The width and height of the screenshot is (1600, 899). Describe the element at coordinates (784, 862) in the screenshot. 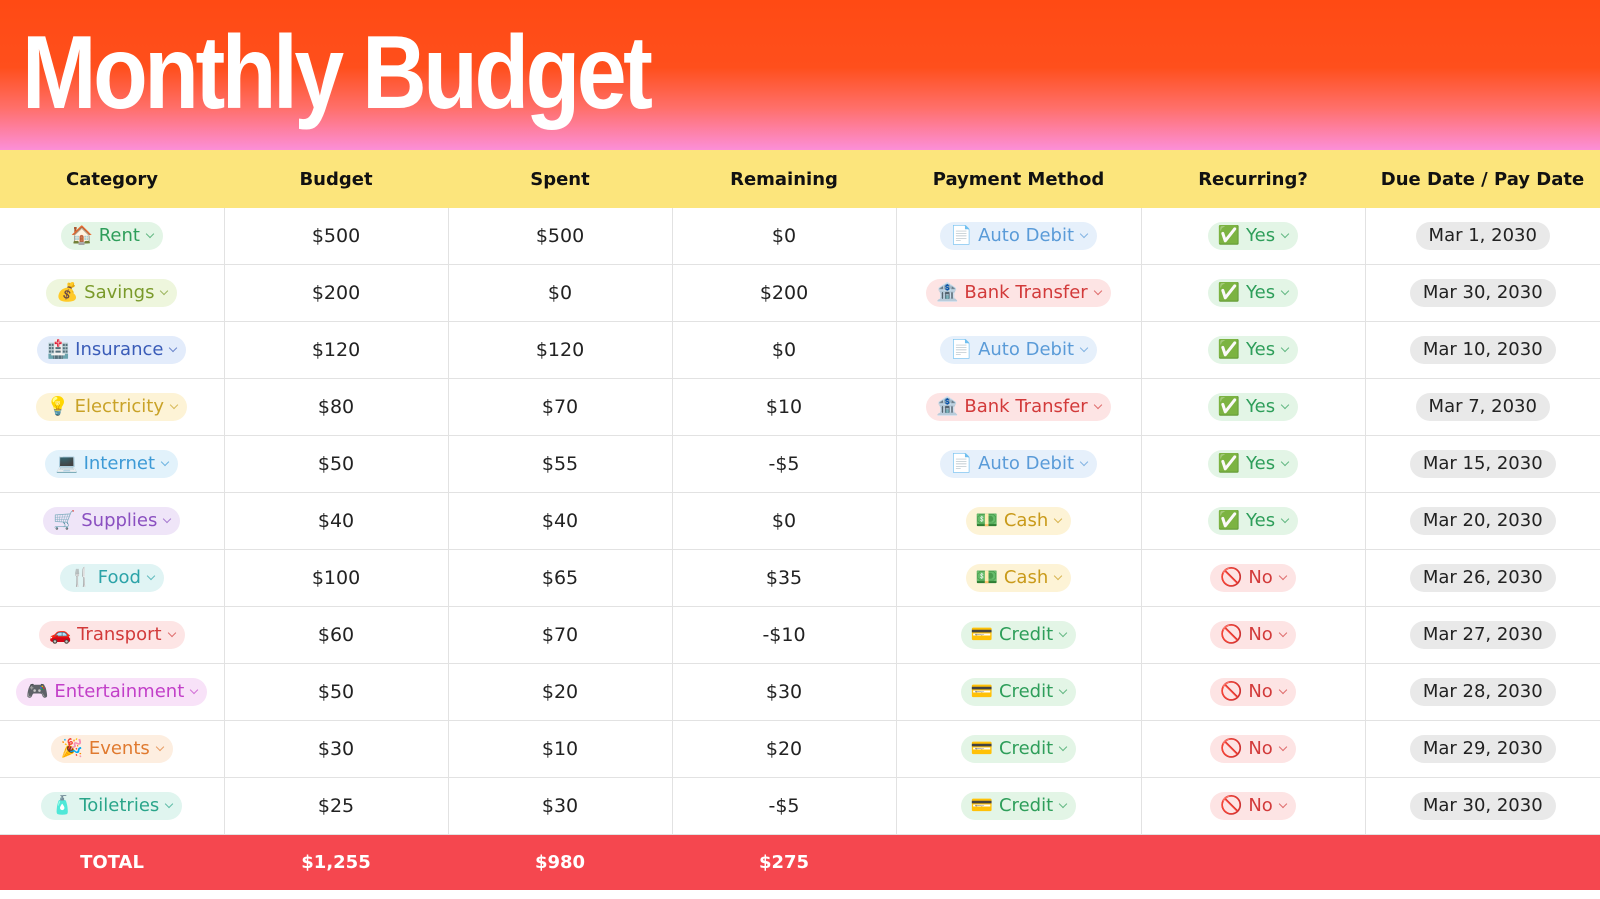

I see `total-cell: $275` at that location.